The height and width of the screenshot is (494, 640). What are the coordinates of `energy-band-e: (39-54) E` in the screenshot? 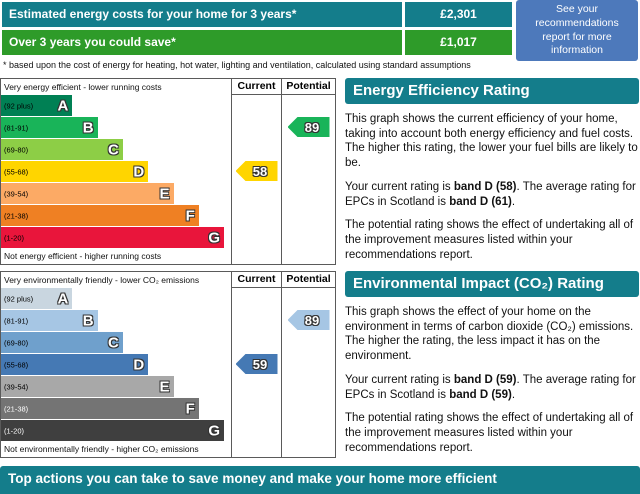 It's located at (116, 193).